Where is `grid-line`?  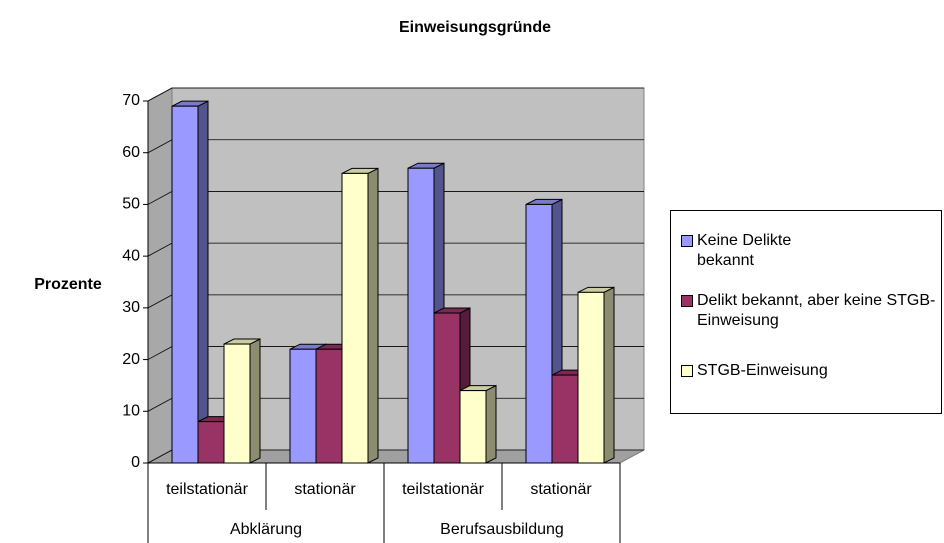
grid-line is located at coordinates (395, 94).